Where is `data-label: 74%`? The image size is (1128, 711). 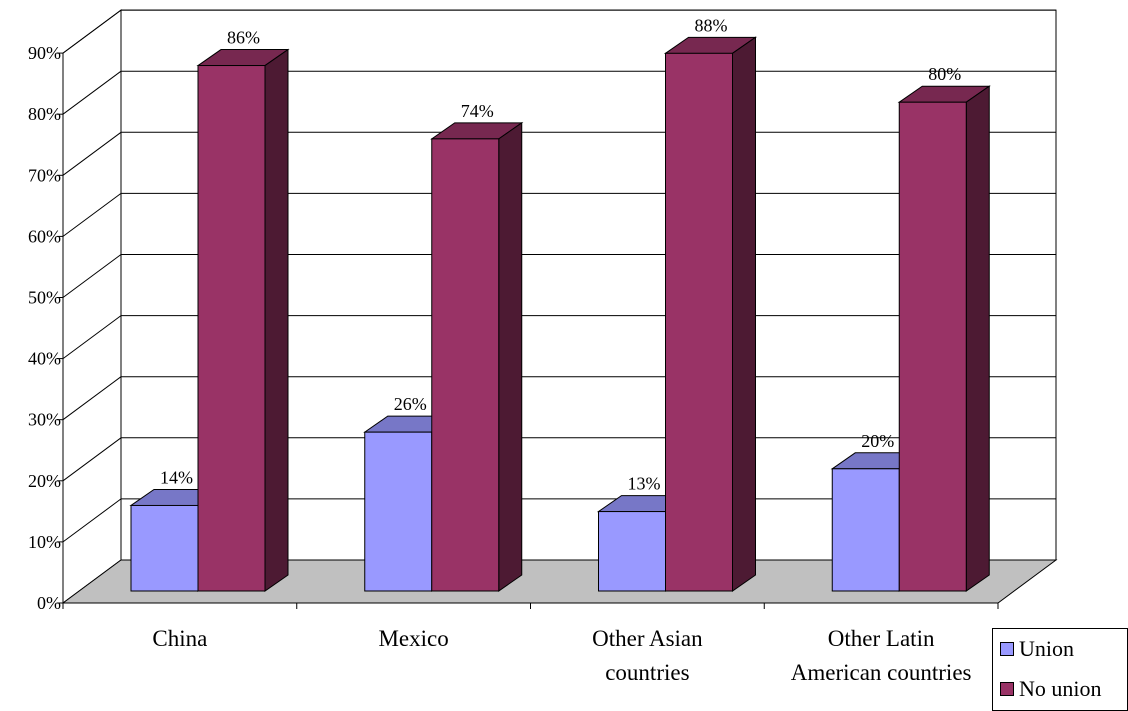 data-label: 74% is located at coordinates (477, 111).